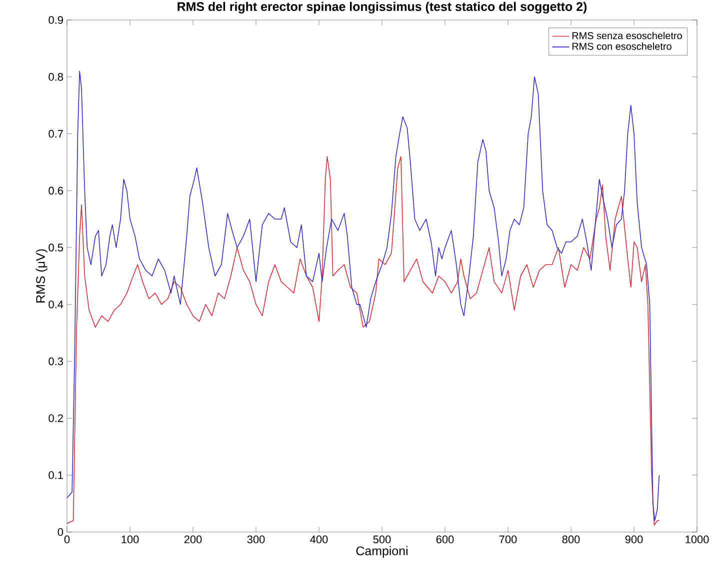  Describe the element at coordinates (508, 540) in the screenshot. I see `x-tick-label: 700` at that location.